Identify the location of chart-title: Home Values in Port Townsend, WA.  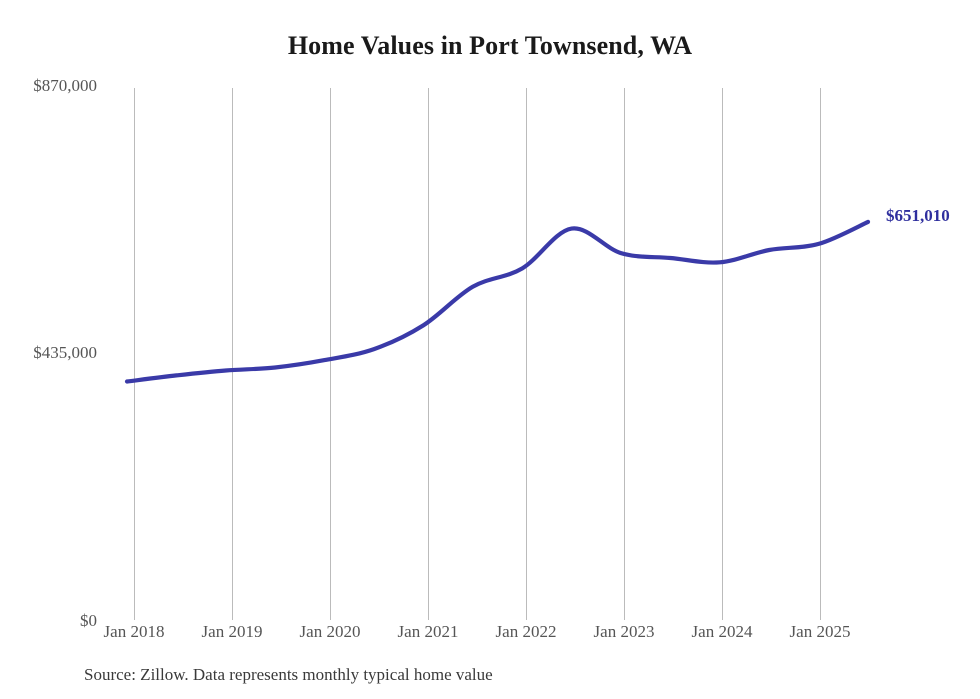
(490, 45).